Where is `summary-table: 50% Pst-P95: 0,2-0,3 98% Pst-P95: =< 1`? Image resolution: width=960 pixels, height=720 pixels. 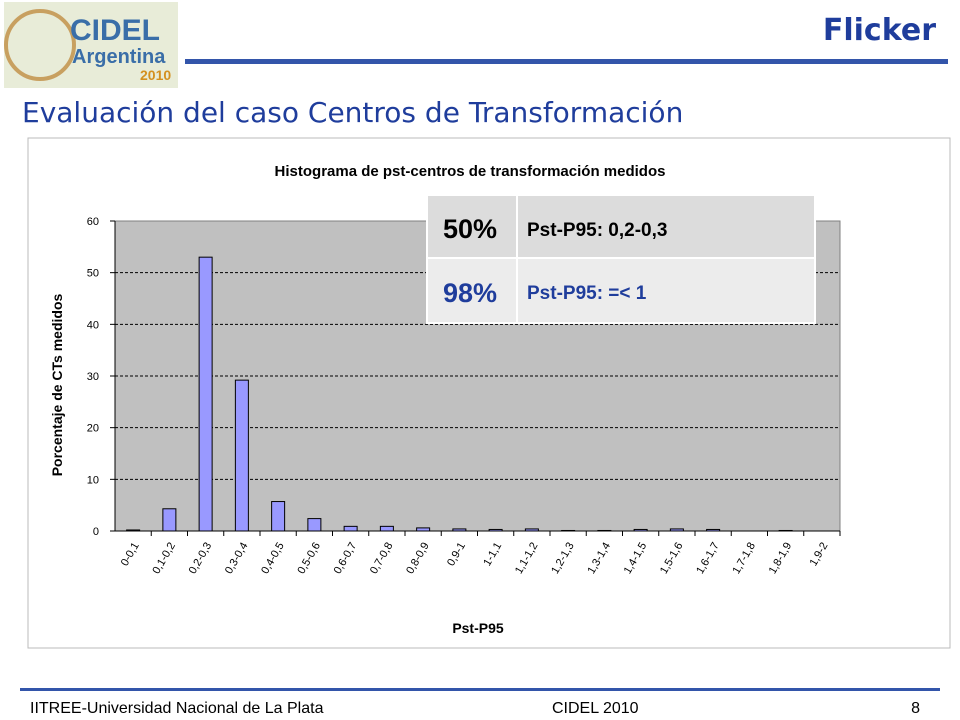 summary-table: 50% Pst-P95: 0,2-0,3 98% Pst-P95: =< 1 is located at coordinates (621, 259).